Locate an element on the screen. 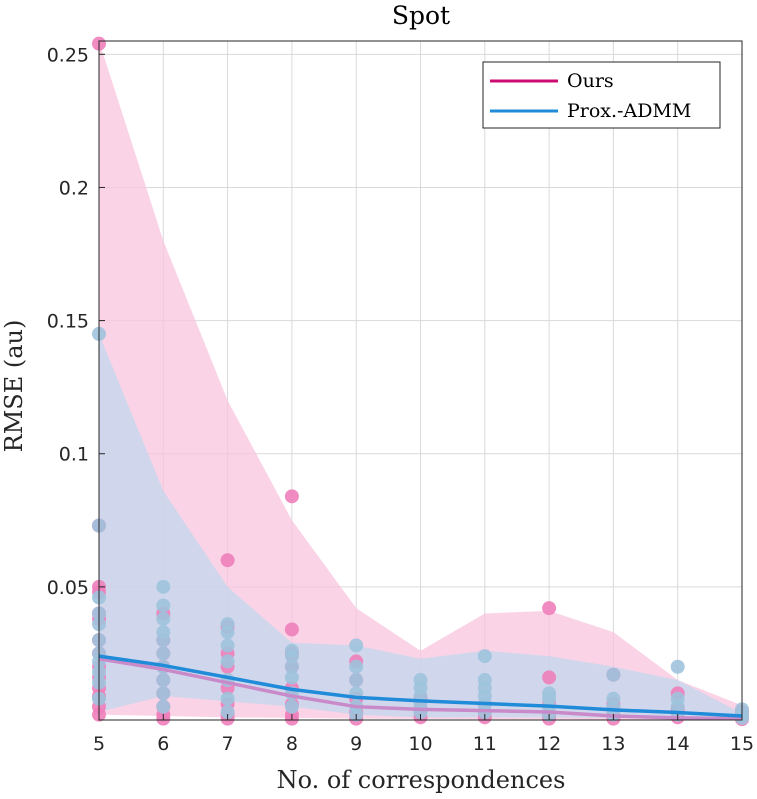  x-tick-label: 15 is located at coordinates (742, 744).